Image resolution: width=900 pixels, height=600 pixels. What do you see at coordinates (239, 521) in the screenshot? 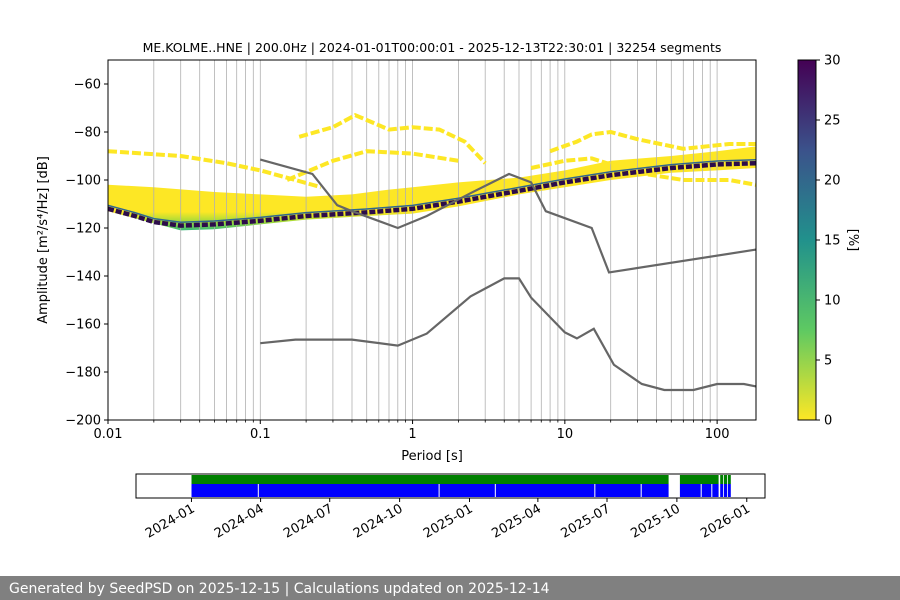
I see `timeline-tick-label: 2024-04` at bounding box center [239, 521].